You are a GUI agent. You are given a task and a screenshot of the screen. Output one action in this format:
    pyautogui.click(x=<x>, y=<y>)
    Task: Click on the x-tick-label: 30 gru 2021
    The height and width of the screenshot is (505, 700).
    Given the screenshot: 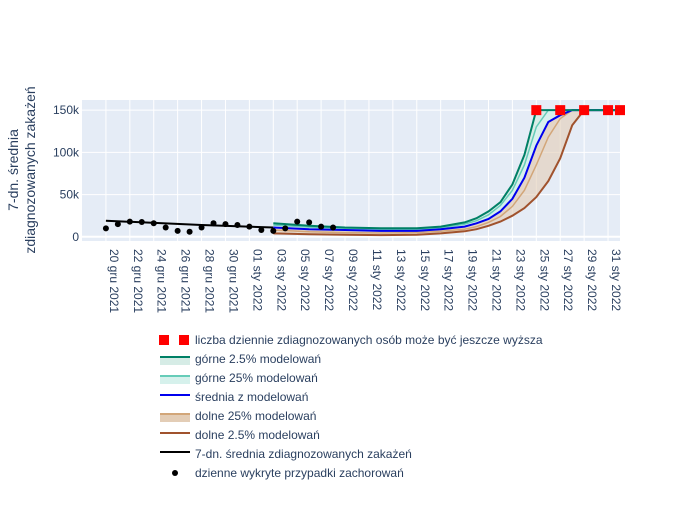 What is the action you would take?
    pyautogui.click(x=233, y=281)
    